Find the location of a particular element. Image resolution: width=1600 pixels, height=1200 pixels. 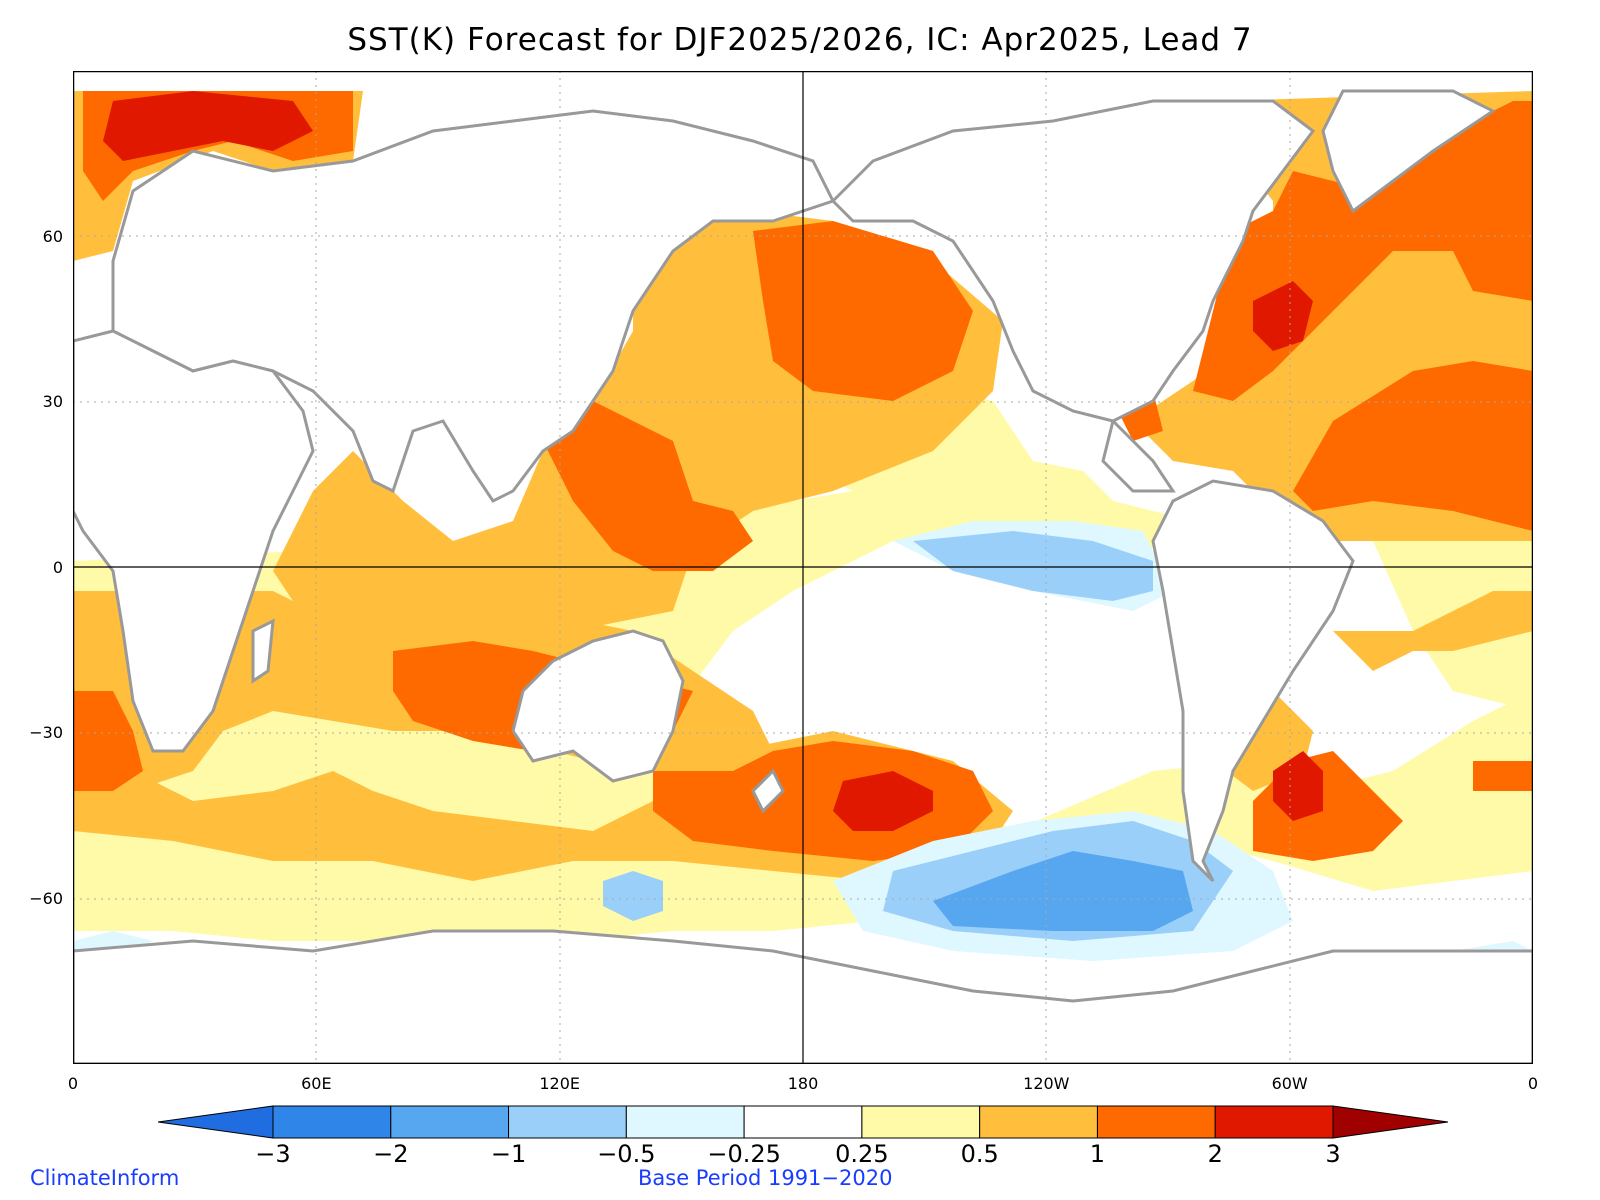

credit-base-period: Base Period 1991−2020 is located at coordinates (765, 1178).